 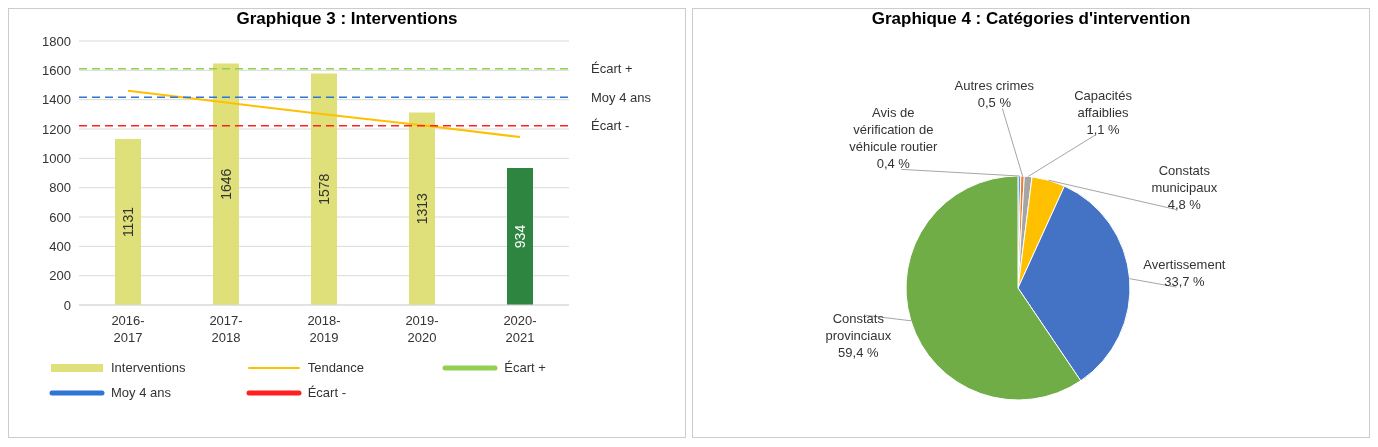 What do you see at coordinates (1031, 19) in the screenshot?
I see `chart-title: Graphique 4 : Catégories d'intervention` at bounding box center [1031, 19].